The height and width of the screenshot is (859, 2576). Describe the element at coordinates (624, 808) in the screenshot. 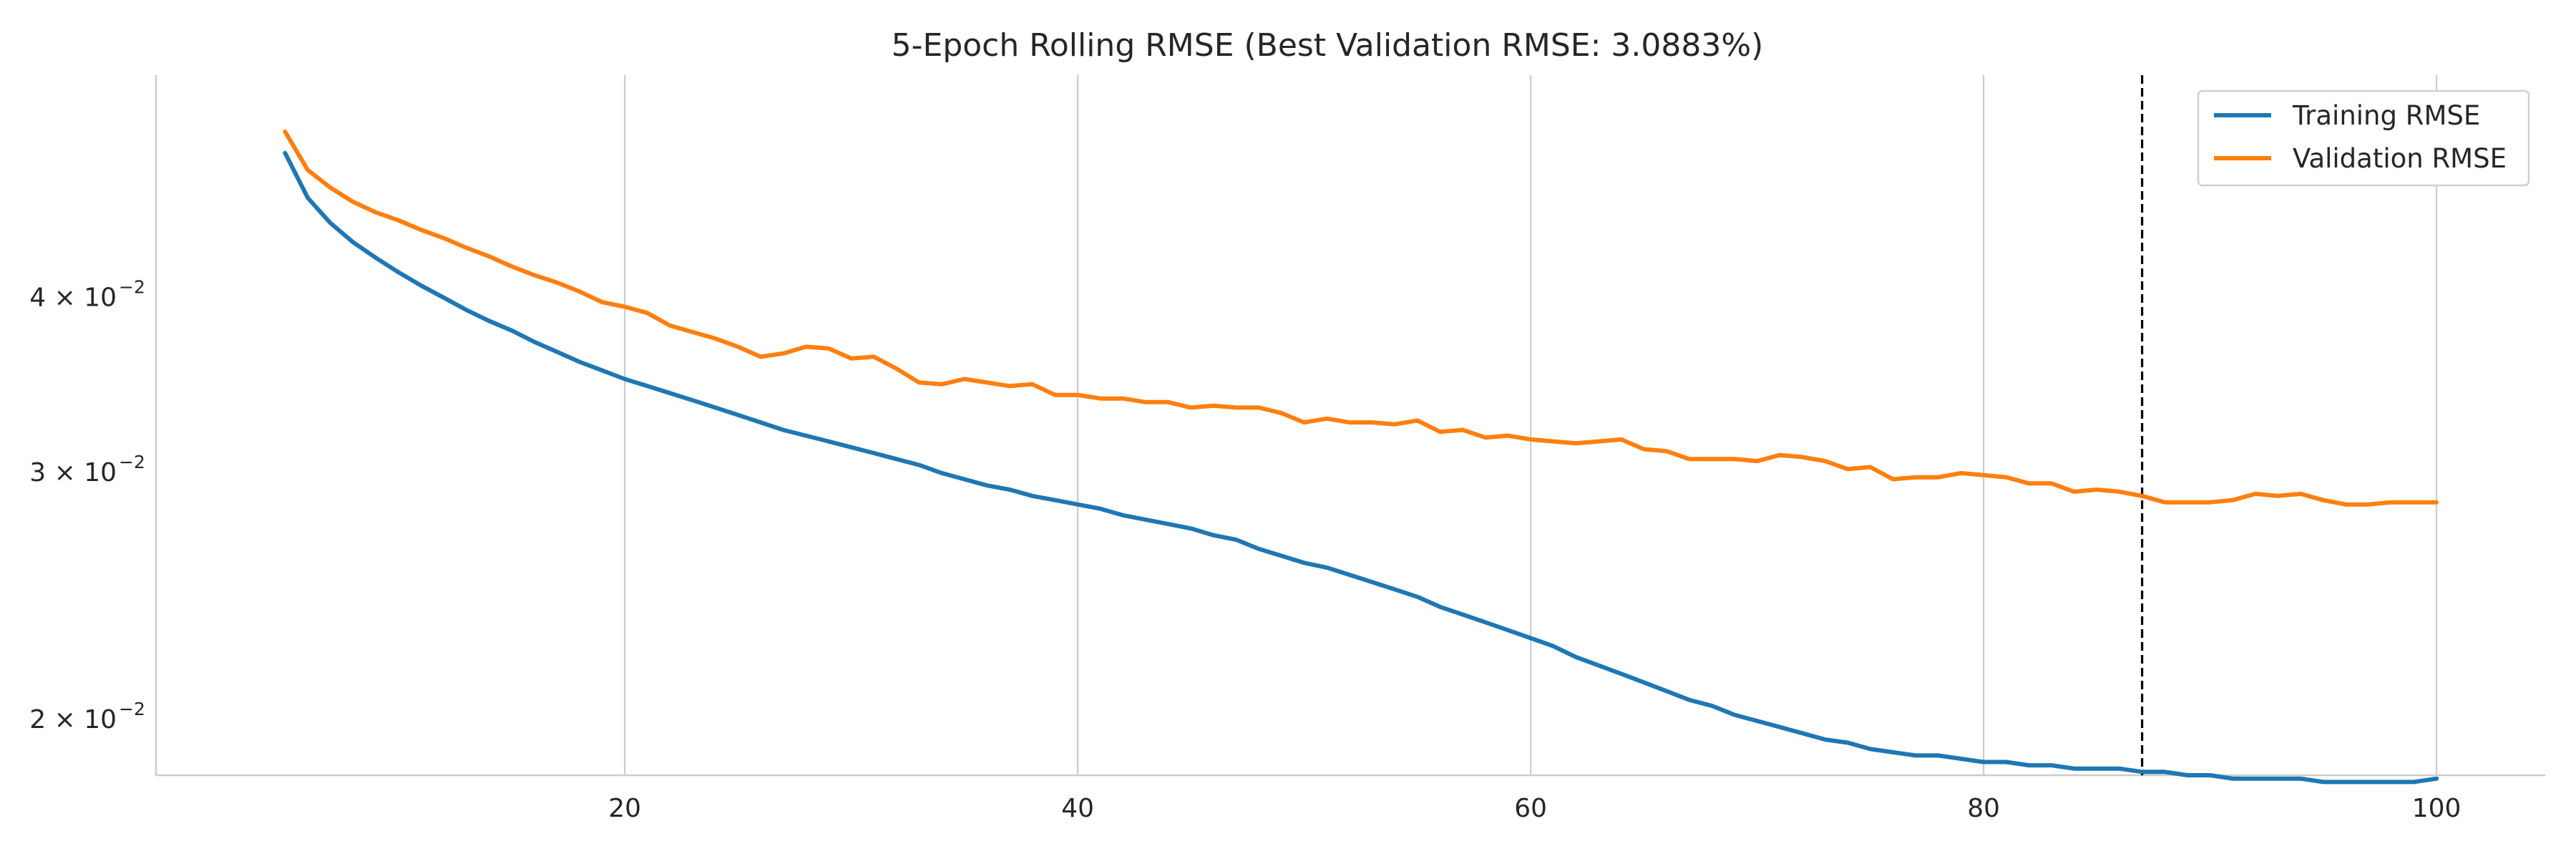

I see `x-tick-label: 20` at that location.